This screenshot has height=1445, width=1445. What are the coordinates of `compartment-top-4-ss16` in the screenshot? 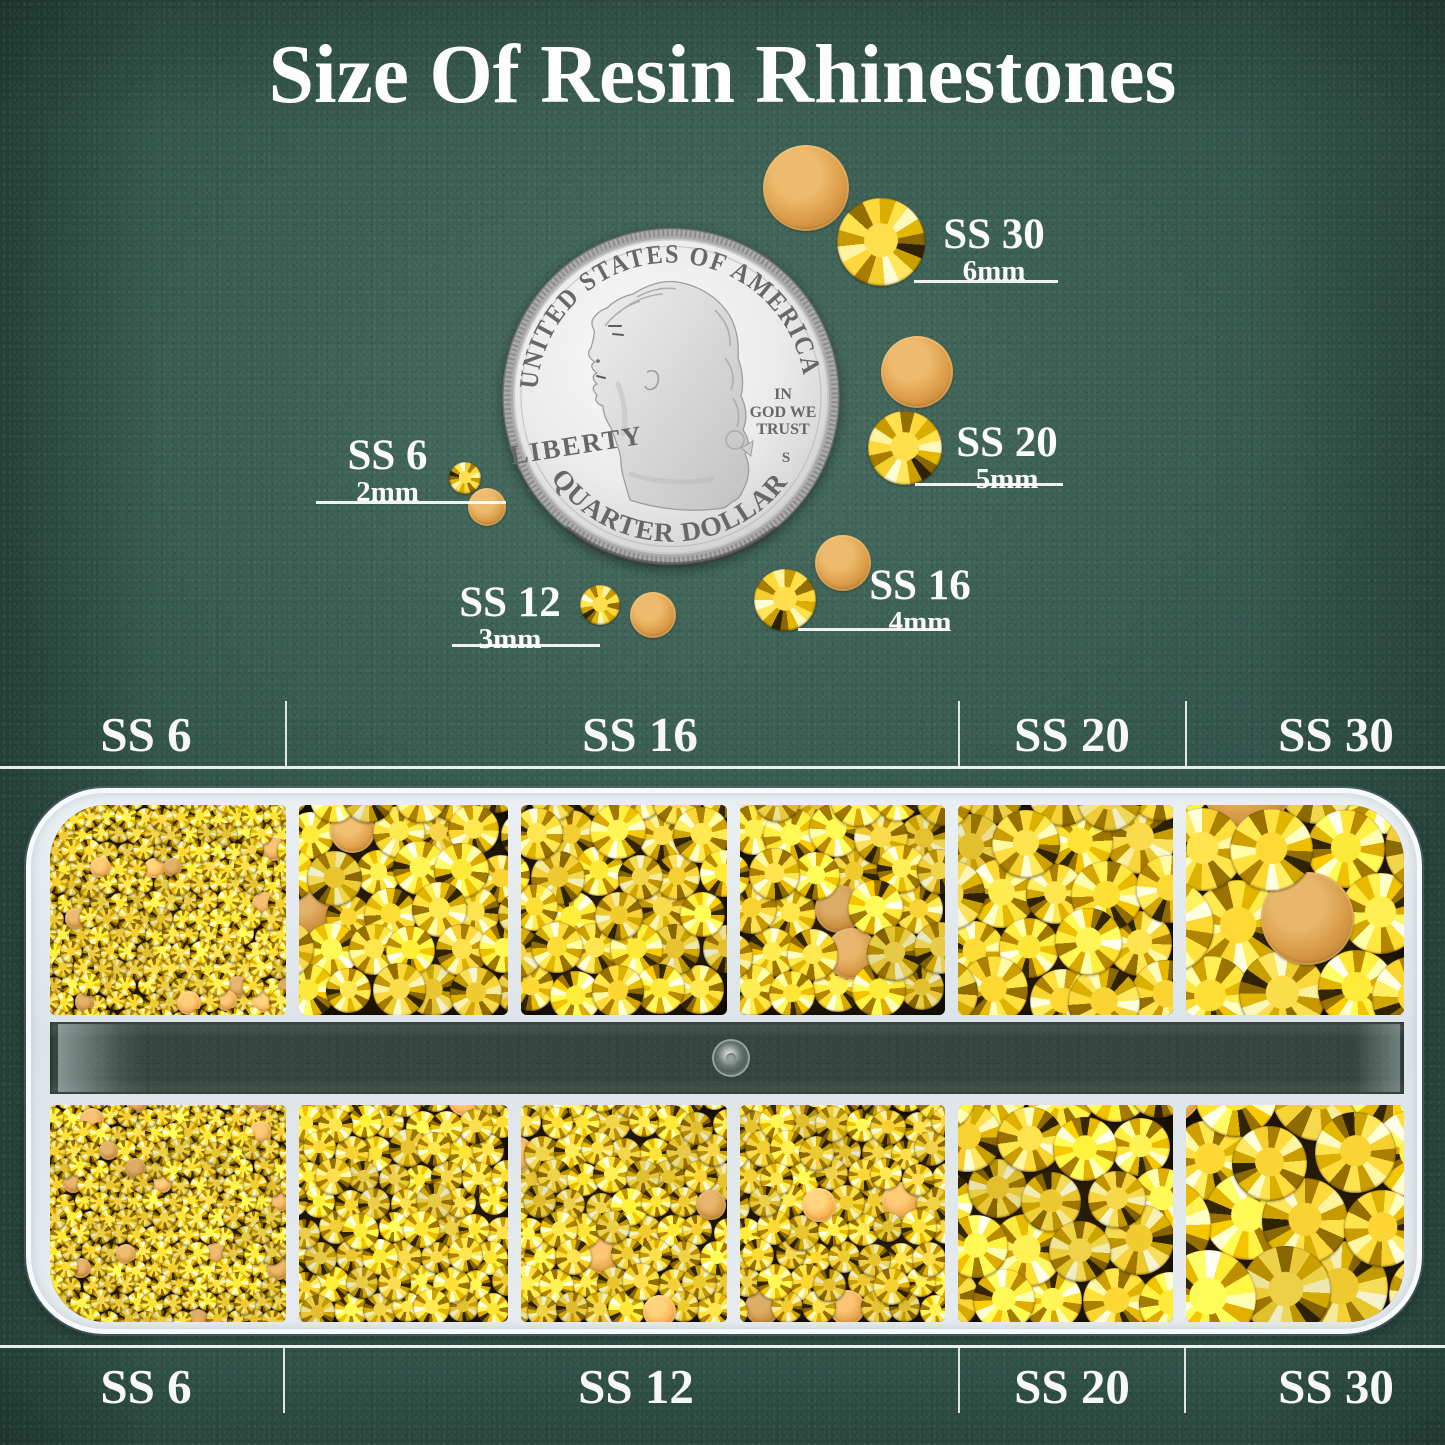 It's located at (842, 910).